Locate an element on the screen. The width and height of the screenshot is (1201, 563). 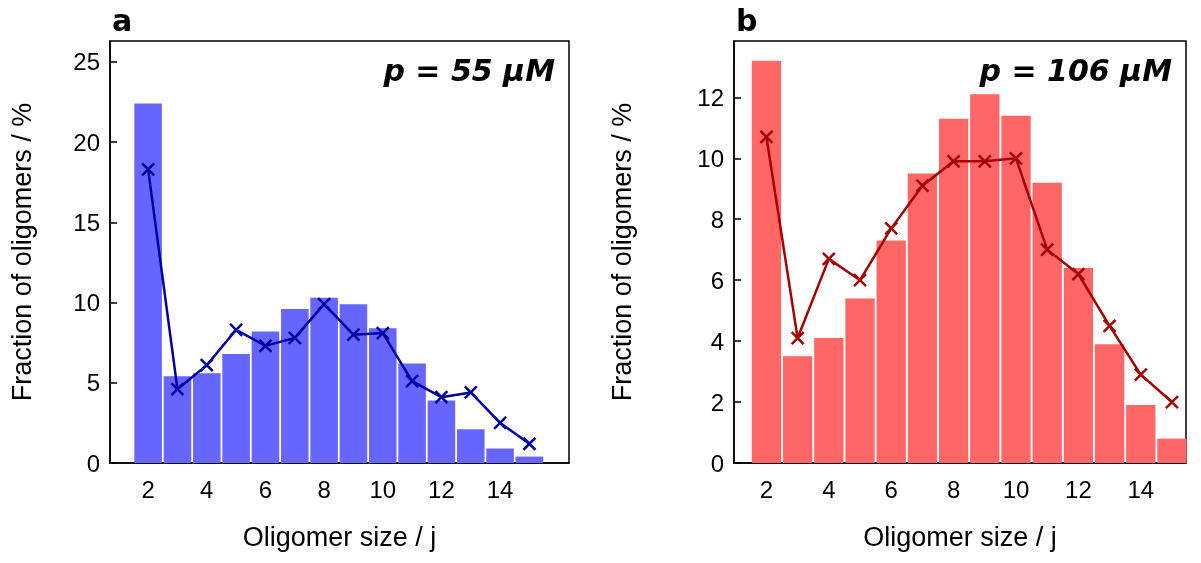
annotation: p = 55 μM is located at coordinates (469, 70).